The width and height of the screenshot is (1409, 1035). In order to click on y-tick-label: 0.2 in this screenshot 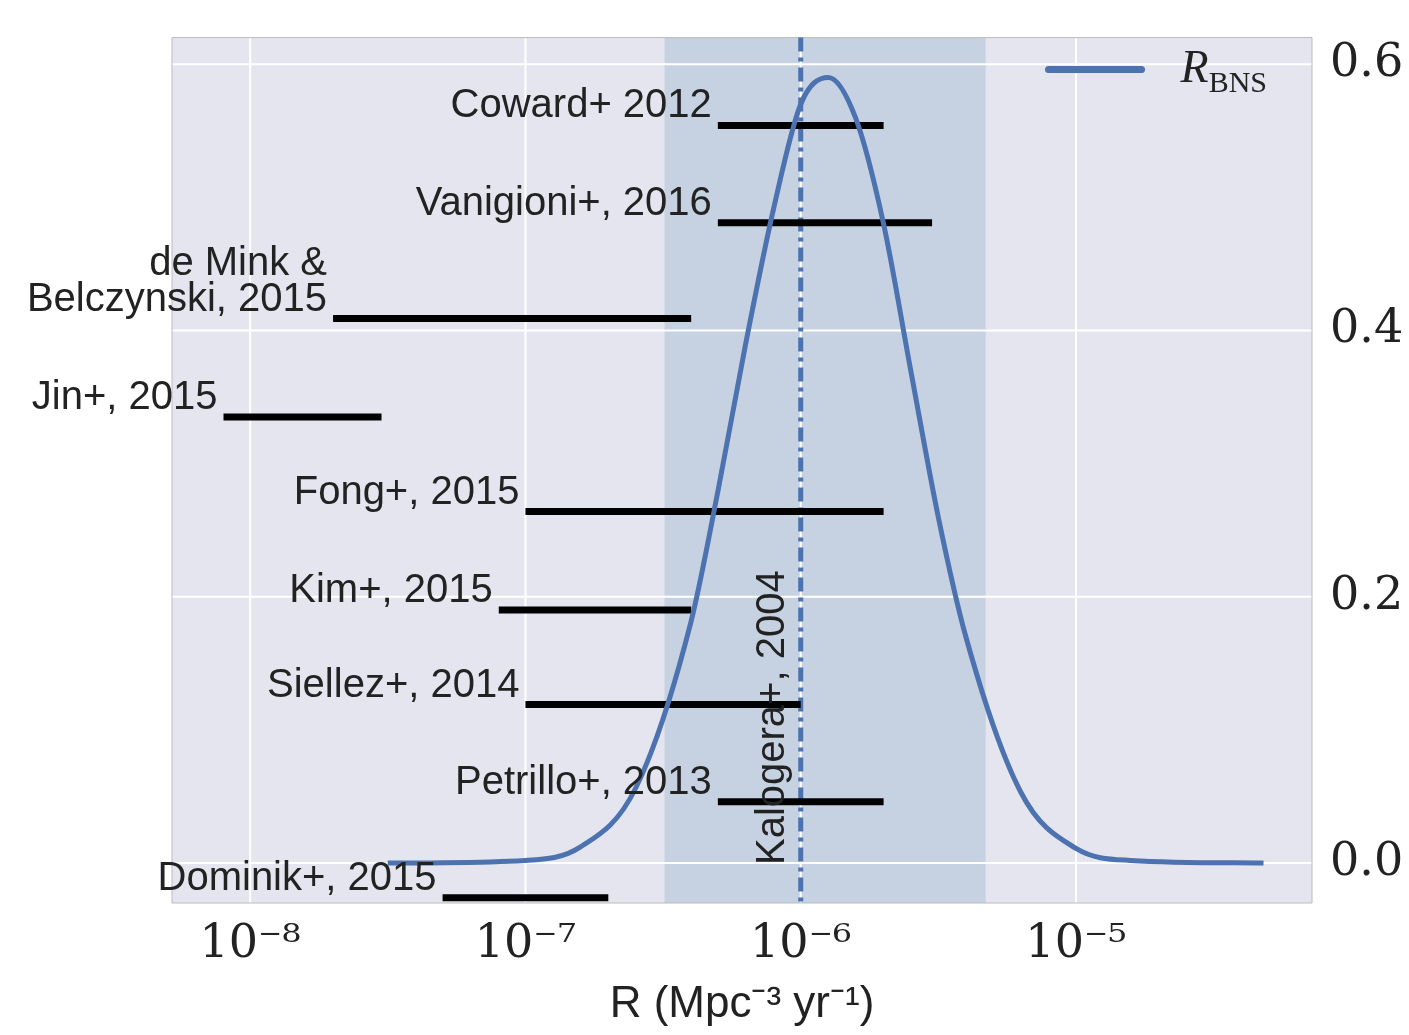, I will do `click(1367, 592)`.